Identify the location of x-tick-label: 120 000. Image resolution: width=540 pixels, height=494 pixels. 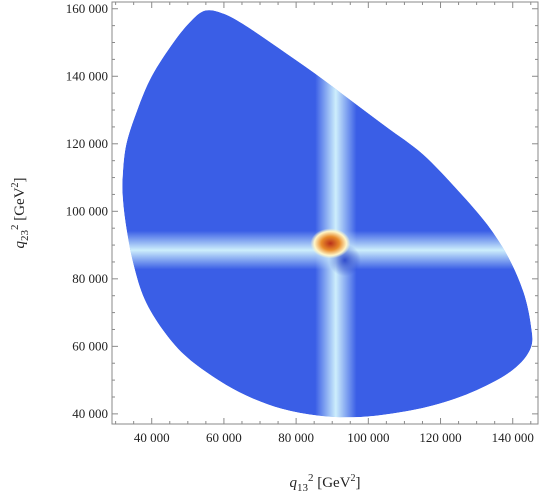
(440, 437).